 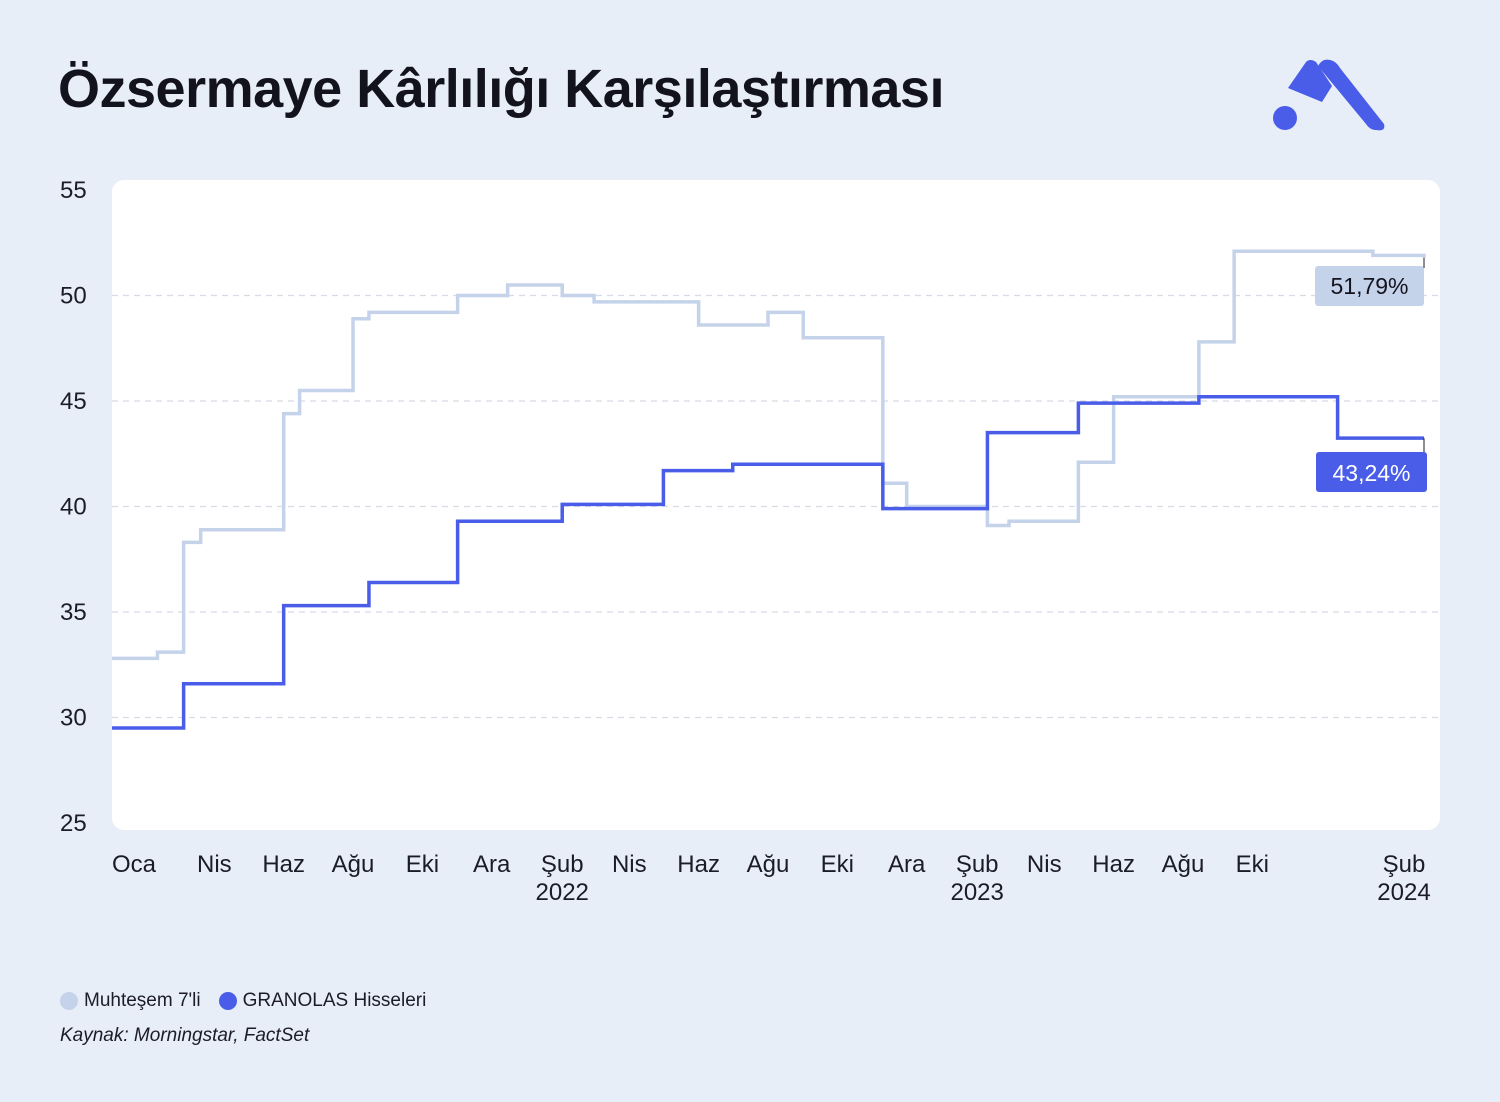 What do you see at coordinates (73, 823) in the screenshot?
I see `y-tick-label-25: 25` at bounding box center [73, 823].